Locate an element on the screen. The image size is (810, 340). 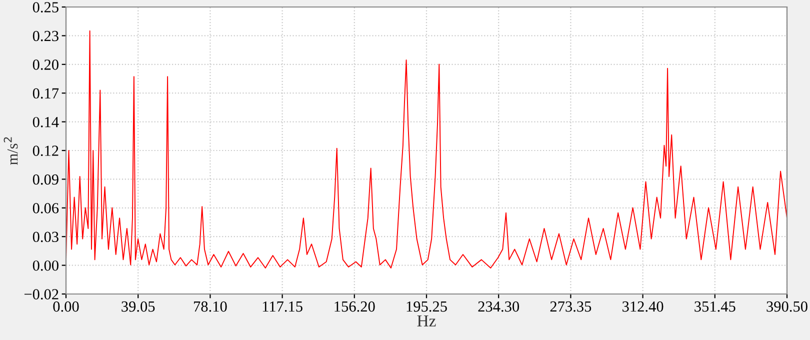
y-tick-label: 0.20 is located at coordinates (45, 65).